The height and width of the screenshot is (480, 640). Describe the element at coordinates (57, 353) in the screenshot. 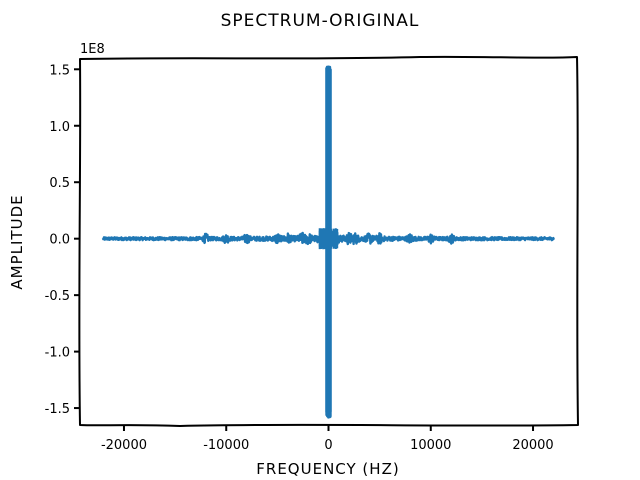

I see `y-tick-label: -1.0` at that location.